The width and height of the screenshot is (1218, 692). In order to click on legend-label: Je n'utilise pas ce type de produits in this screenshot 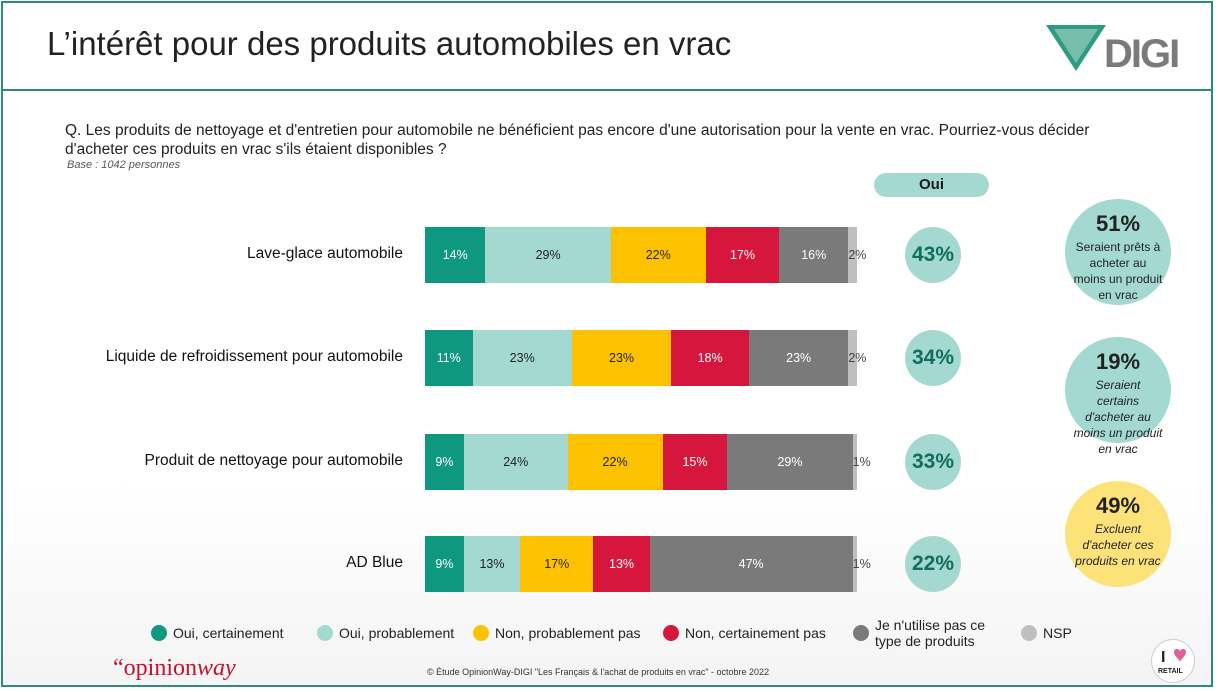, I will do `click(930, 633)`.